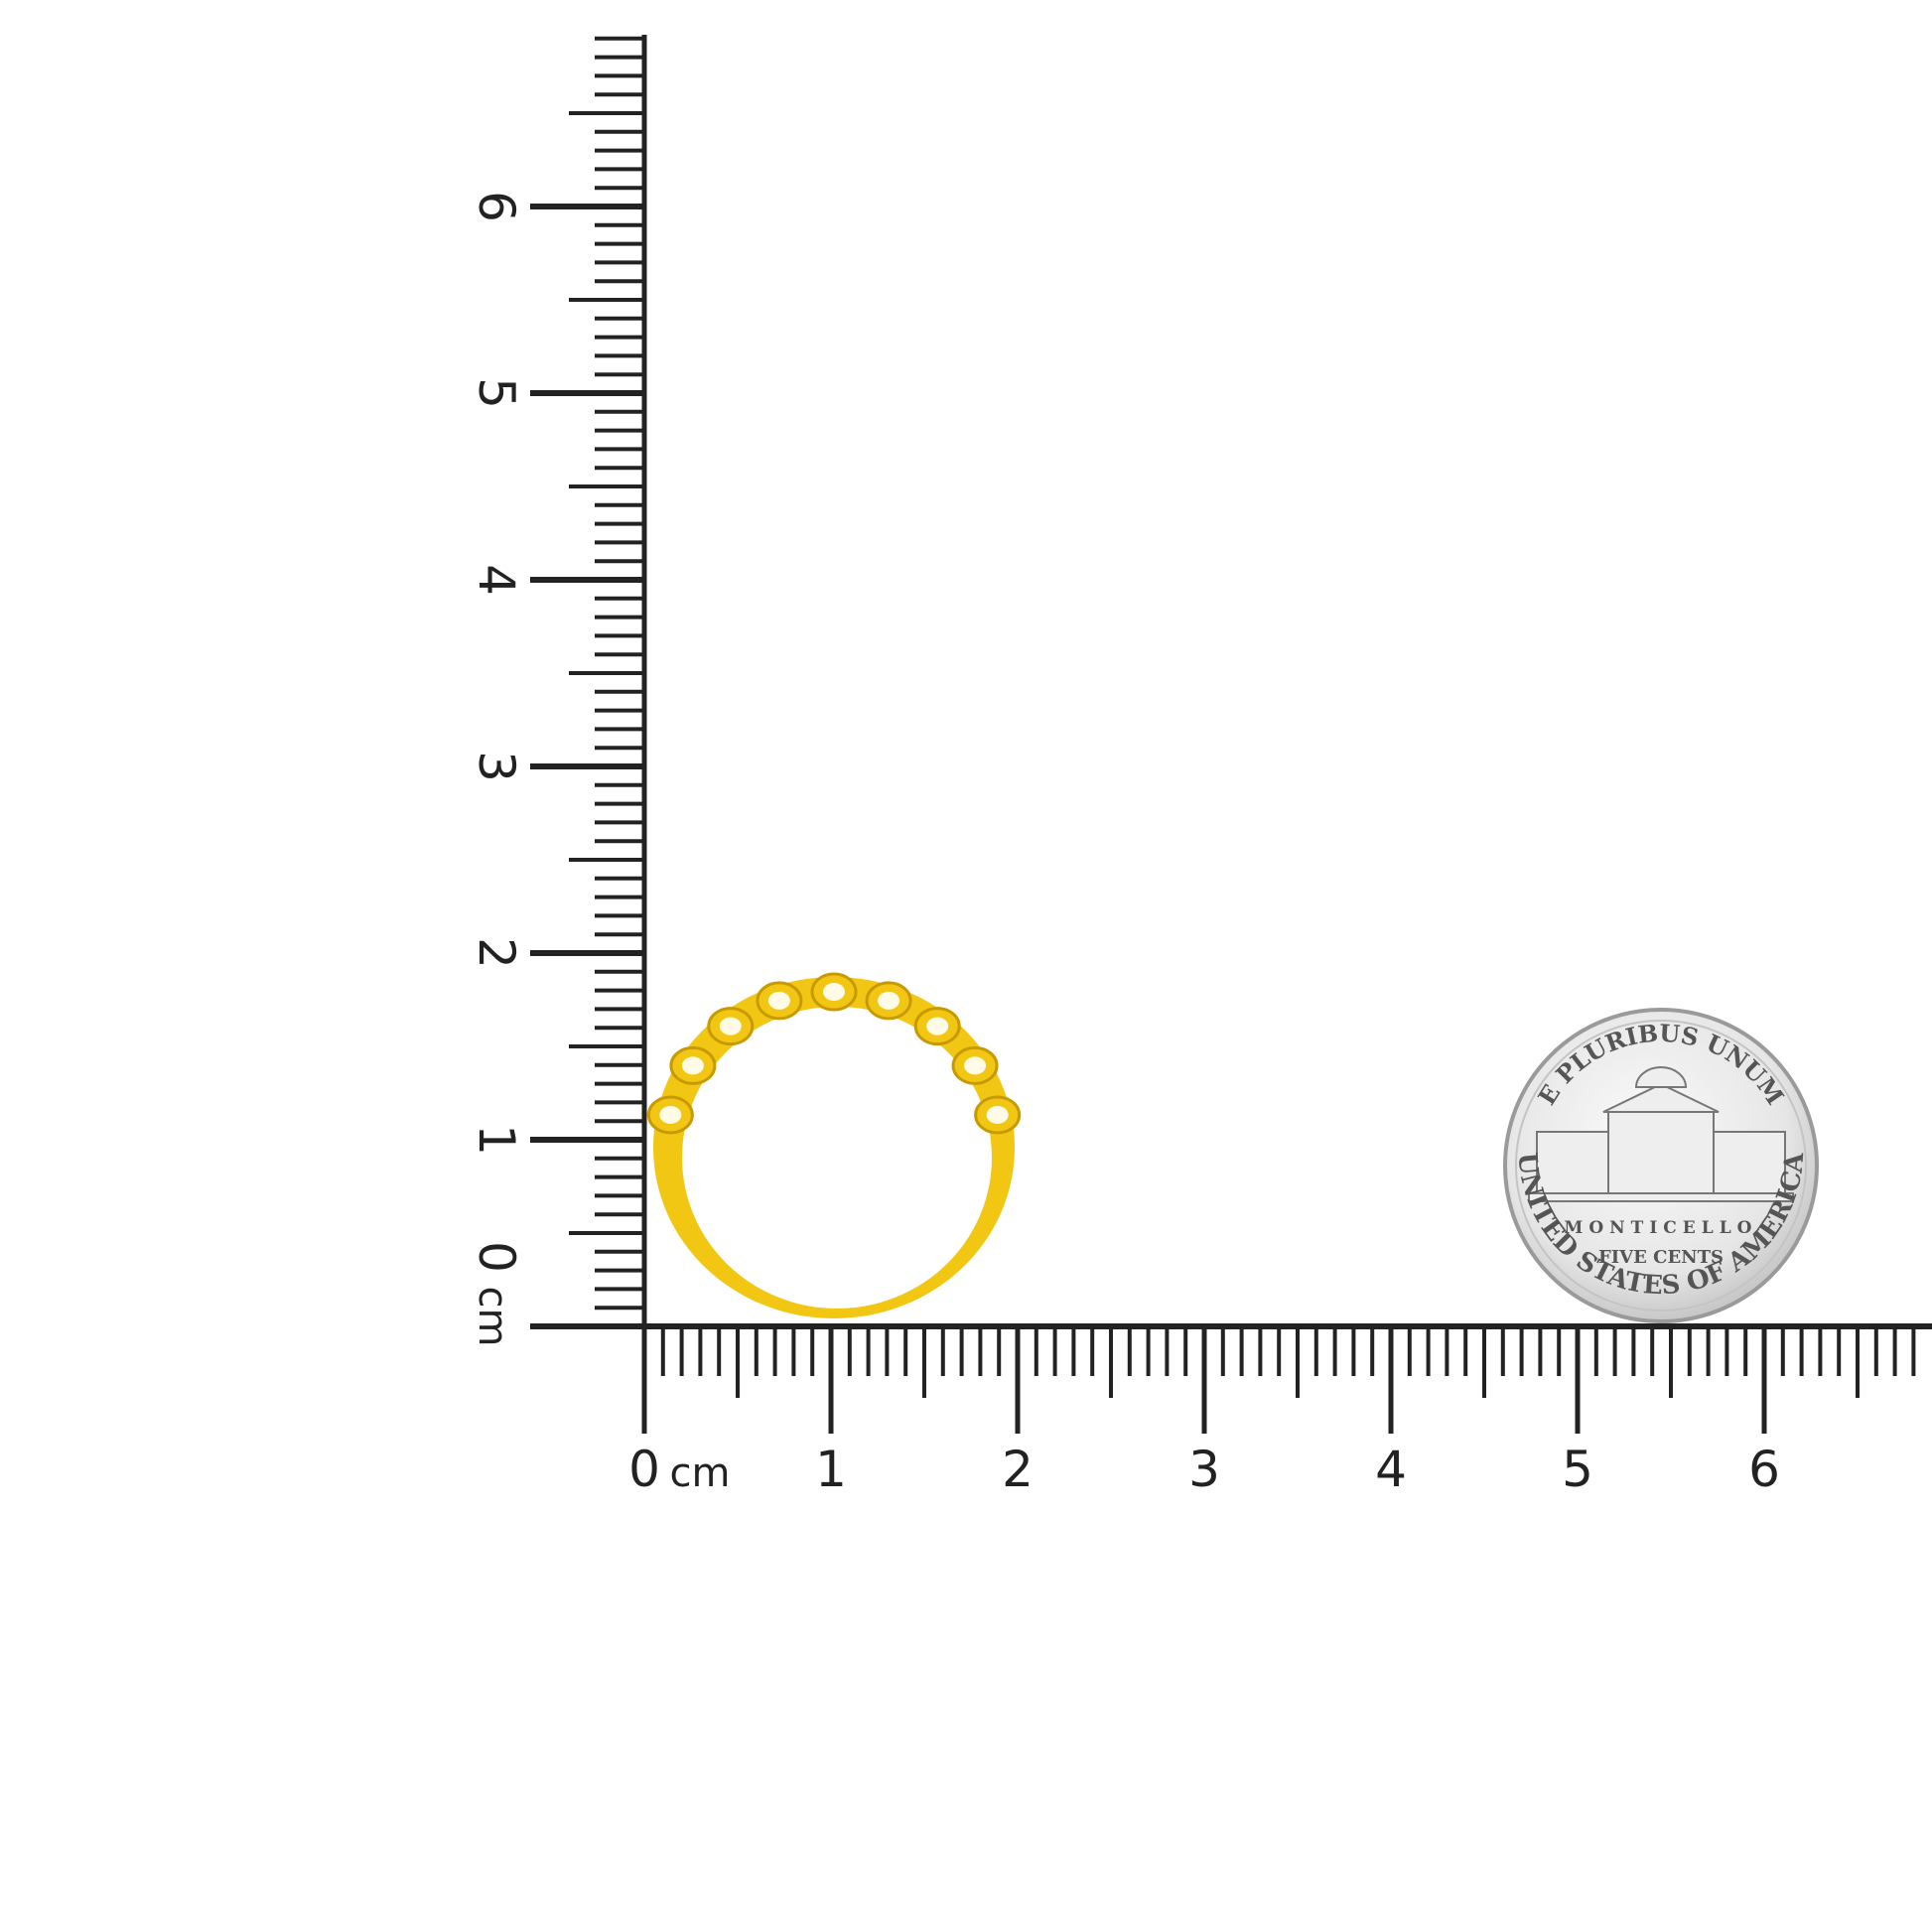  What do you see at coordinates (834, 1053) in the screenshot?
I see `ring-bezel-settings` at bounding box center [834, 1053].